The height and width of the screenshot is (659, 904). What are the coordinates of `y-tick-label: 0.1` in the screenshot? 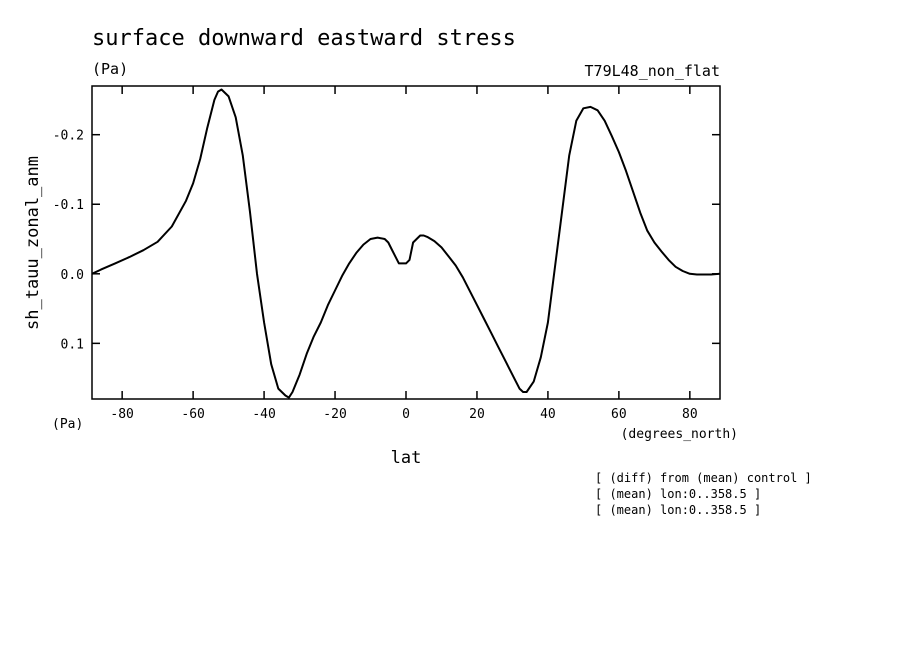 It's located at (72, 344).